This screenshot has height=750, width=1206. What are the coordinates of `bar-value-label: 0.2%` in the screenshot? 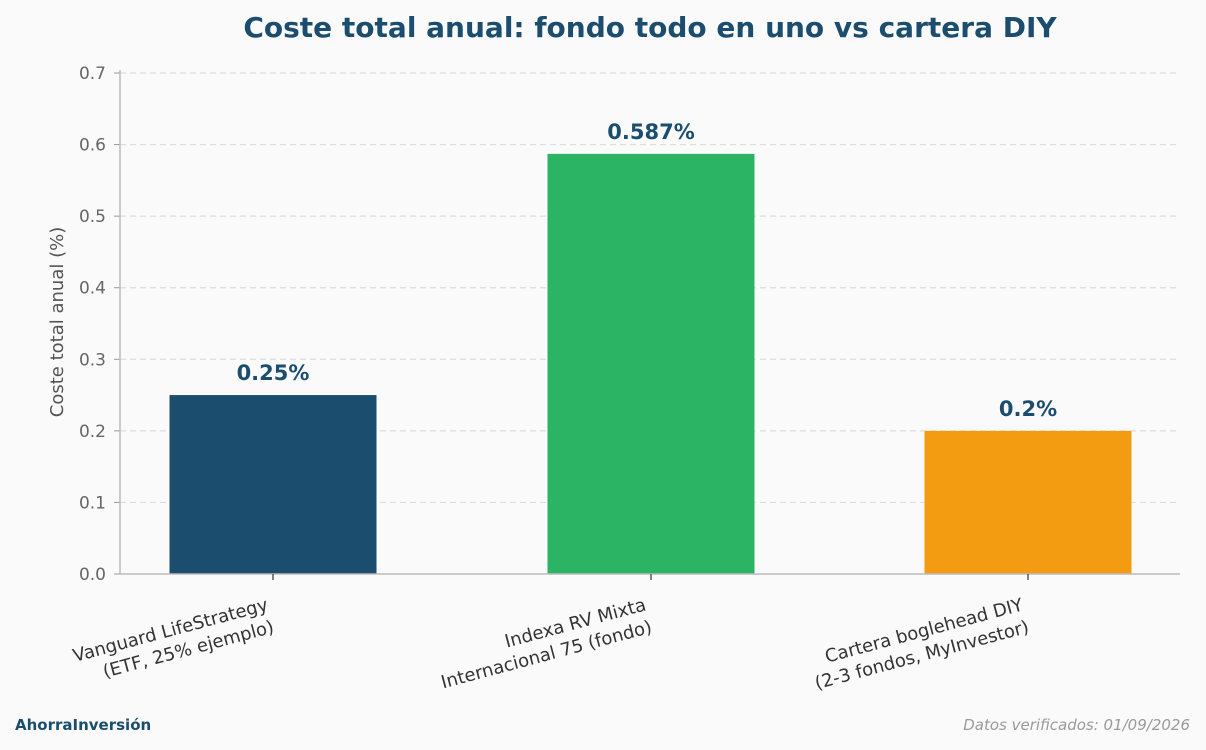 It's located at (1028, 409).